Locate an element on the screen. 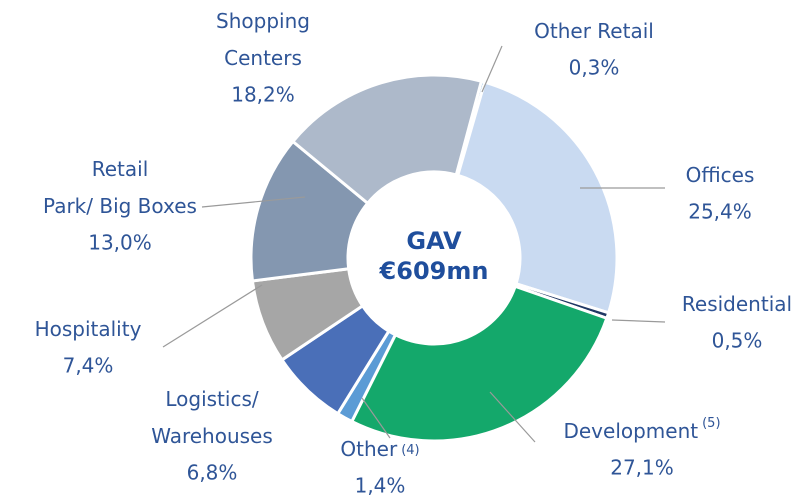 This screenshot has width=806, height=496. value-label: 27,1% is located at coordinates (642, 468).